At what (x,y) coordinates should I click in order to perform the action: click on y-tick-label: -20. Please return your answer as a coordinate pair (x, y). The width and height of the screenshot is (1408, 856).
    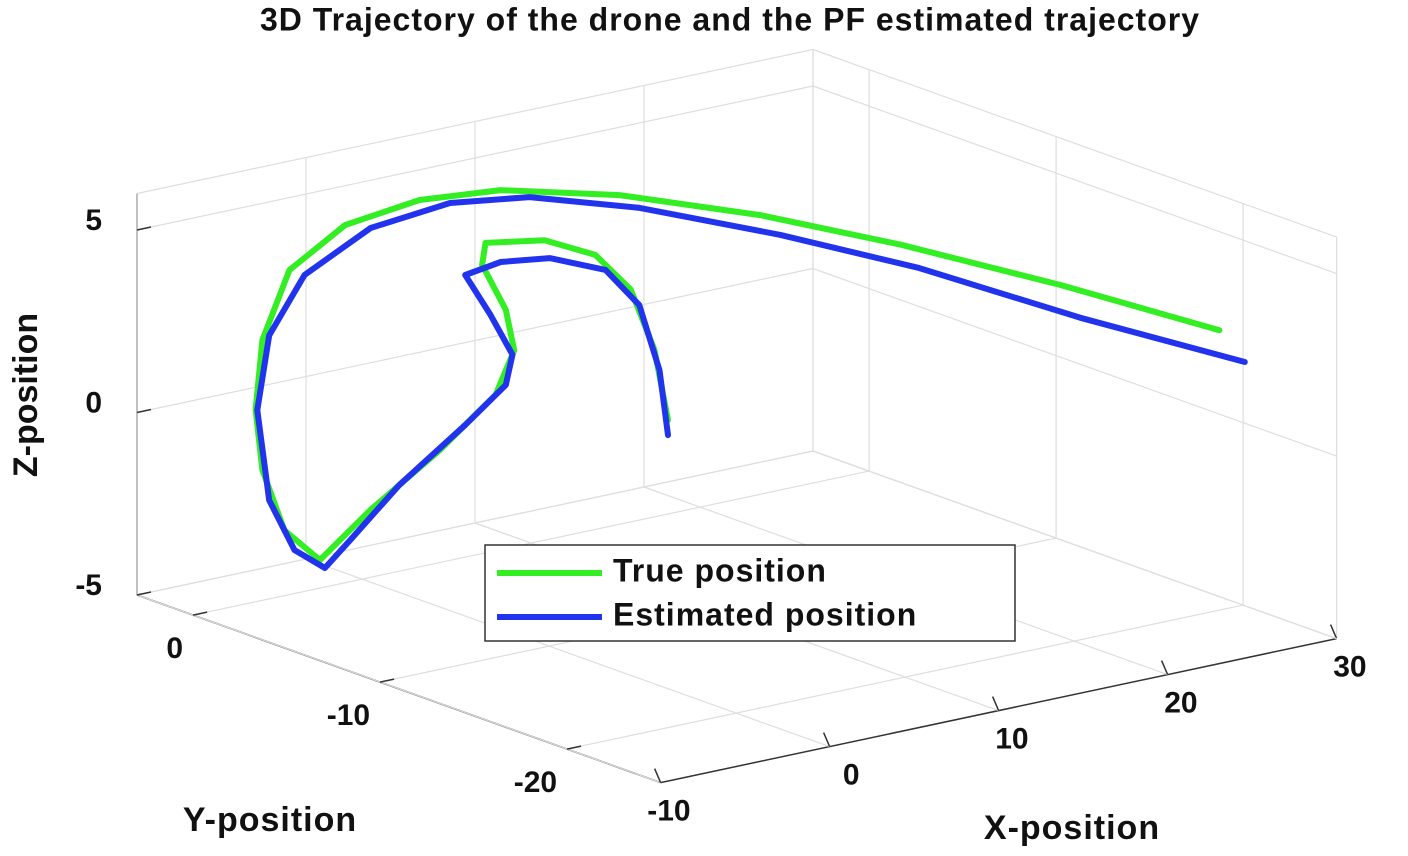
    Looking at the image, I should click on (535, 782).